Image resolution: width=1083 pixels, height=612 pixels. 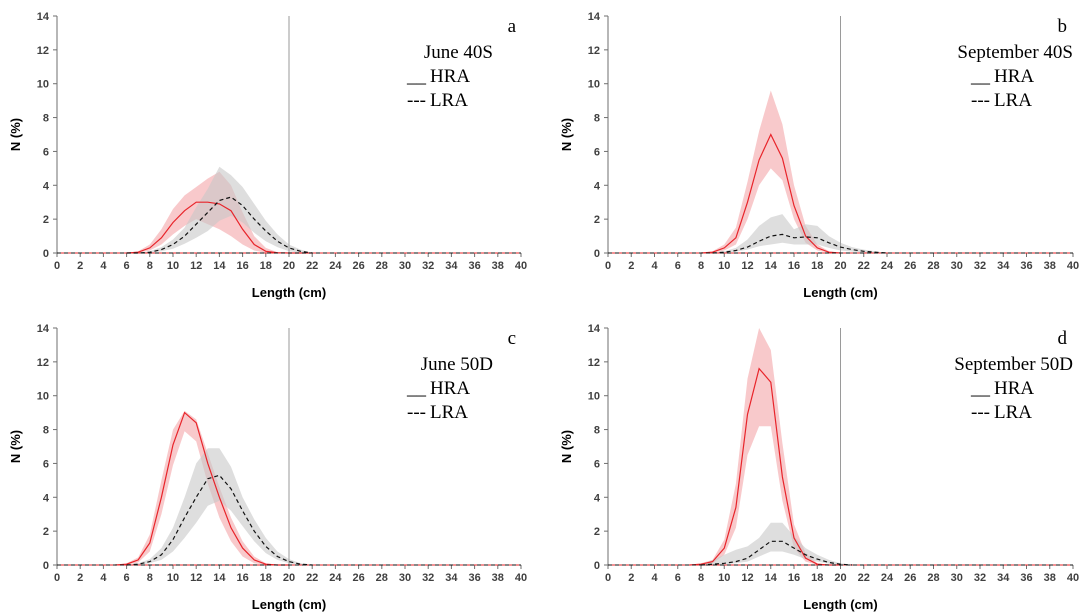 What do you see at coordinates (1015, 52) in the screenshot?
I see `panel-title: September 40S` at bounding box center [1015, 52].